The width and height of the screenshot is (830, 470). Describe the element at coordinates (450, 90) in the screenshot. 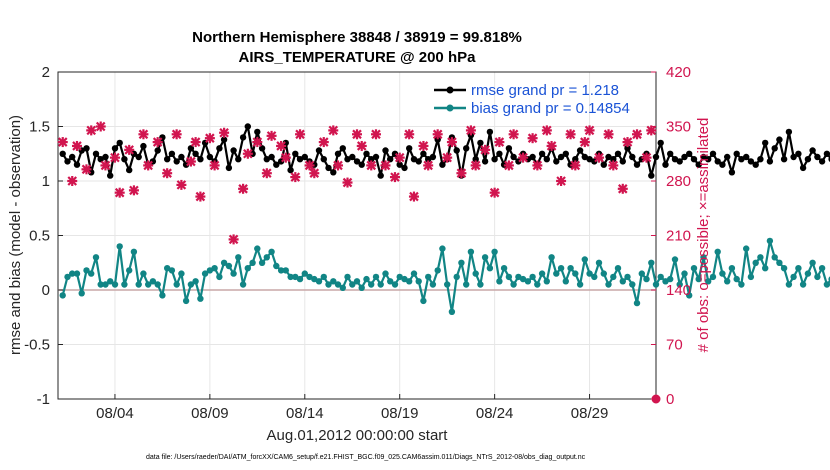

I see `legend-rmse-marker` at that location.